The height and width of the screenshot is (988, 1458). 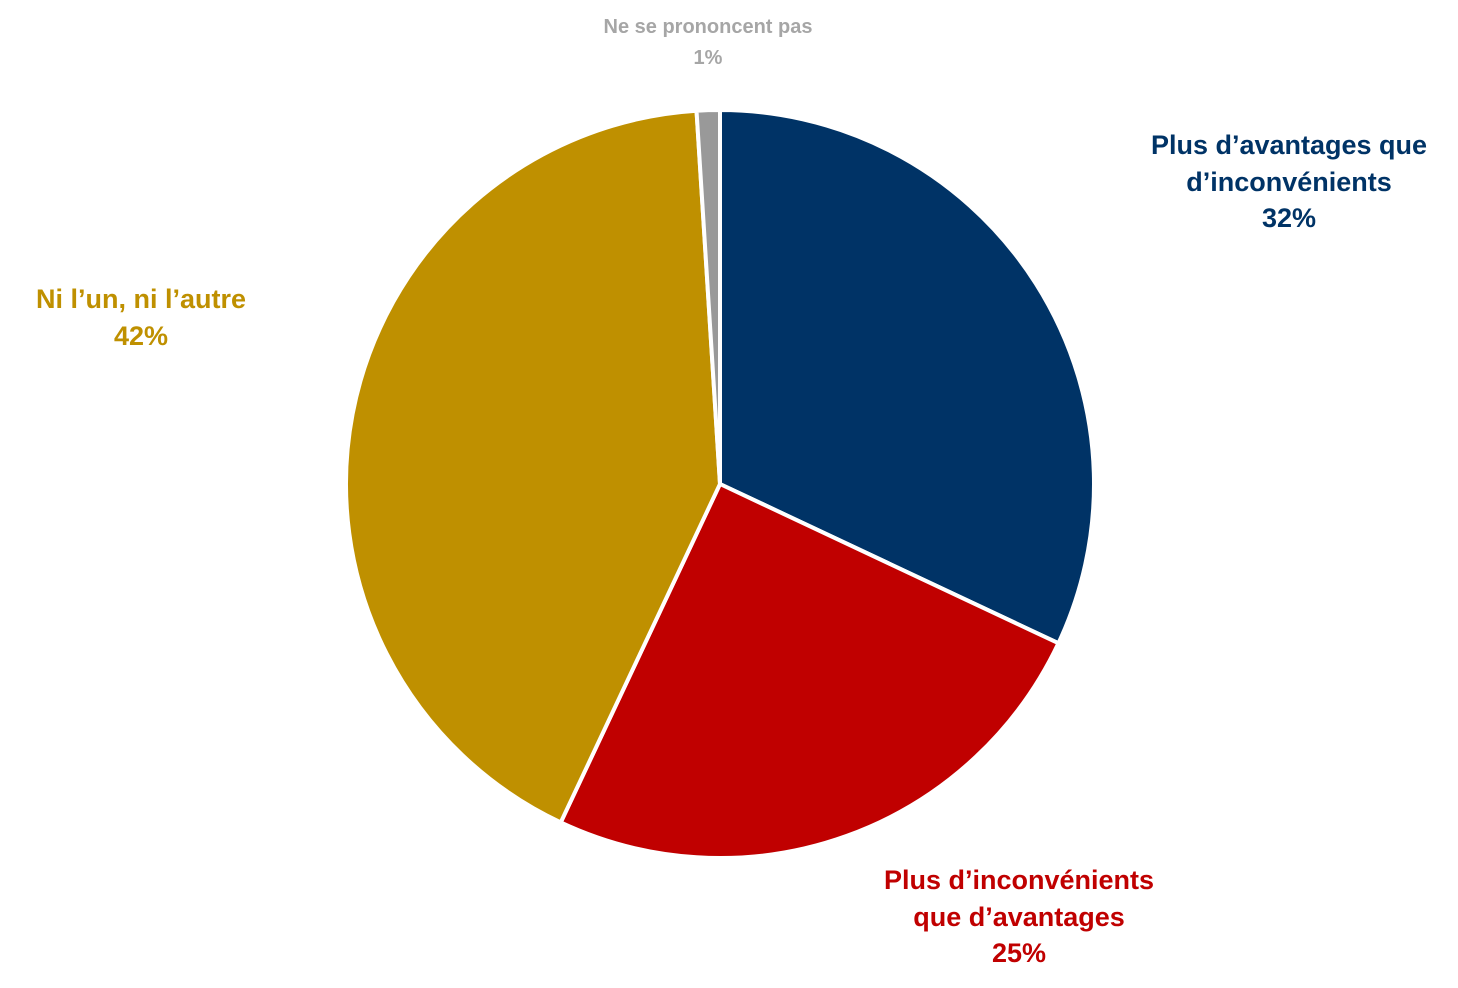 I want to click on slice-label-plus-davantages: Plus d’avantages que d’inconvénients 32%, so click(x=1289, y=182).